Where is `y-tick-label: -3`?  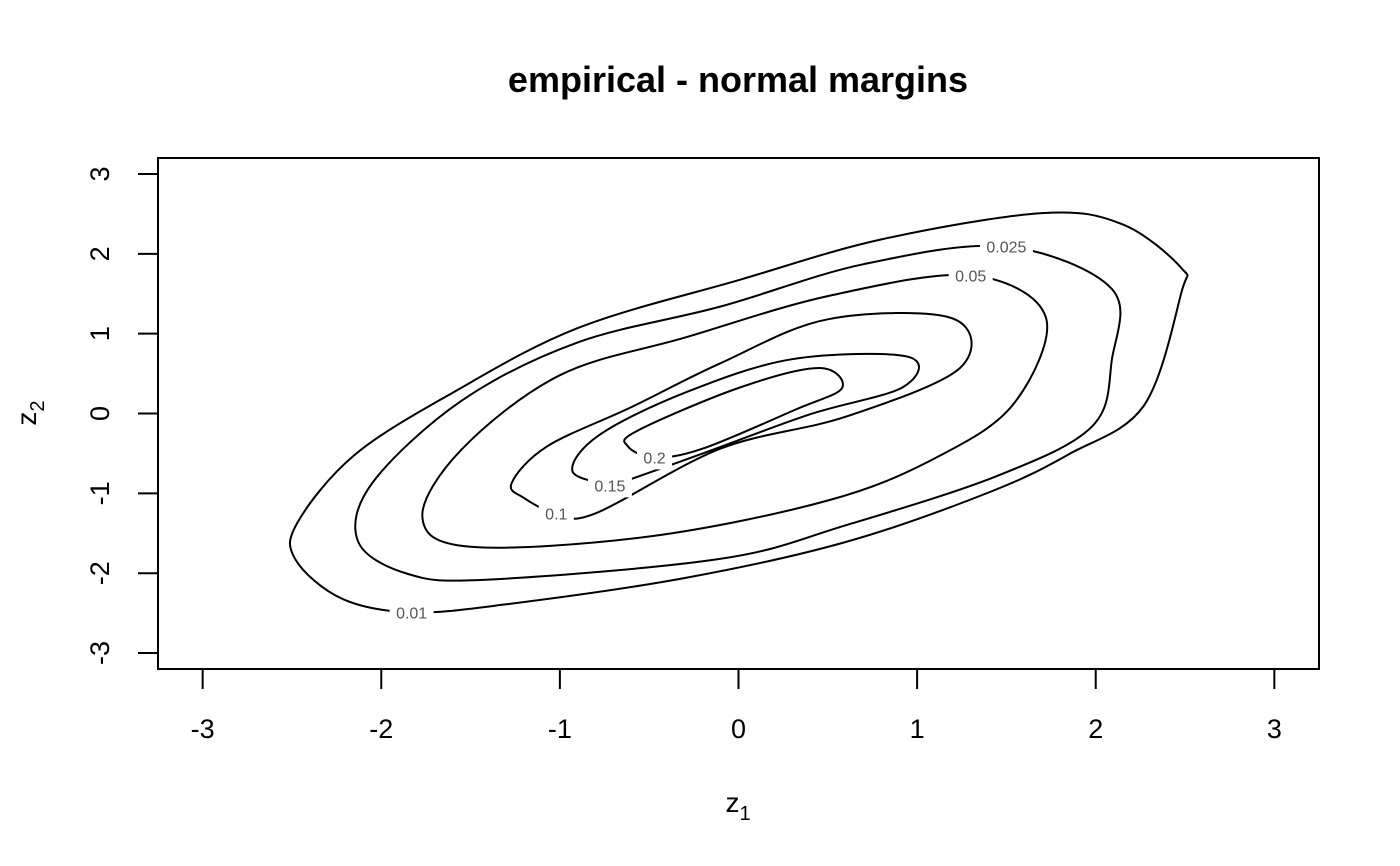
y-tick-label: -3 is located at coordinates (100, 653).